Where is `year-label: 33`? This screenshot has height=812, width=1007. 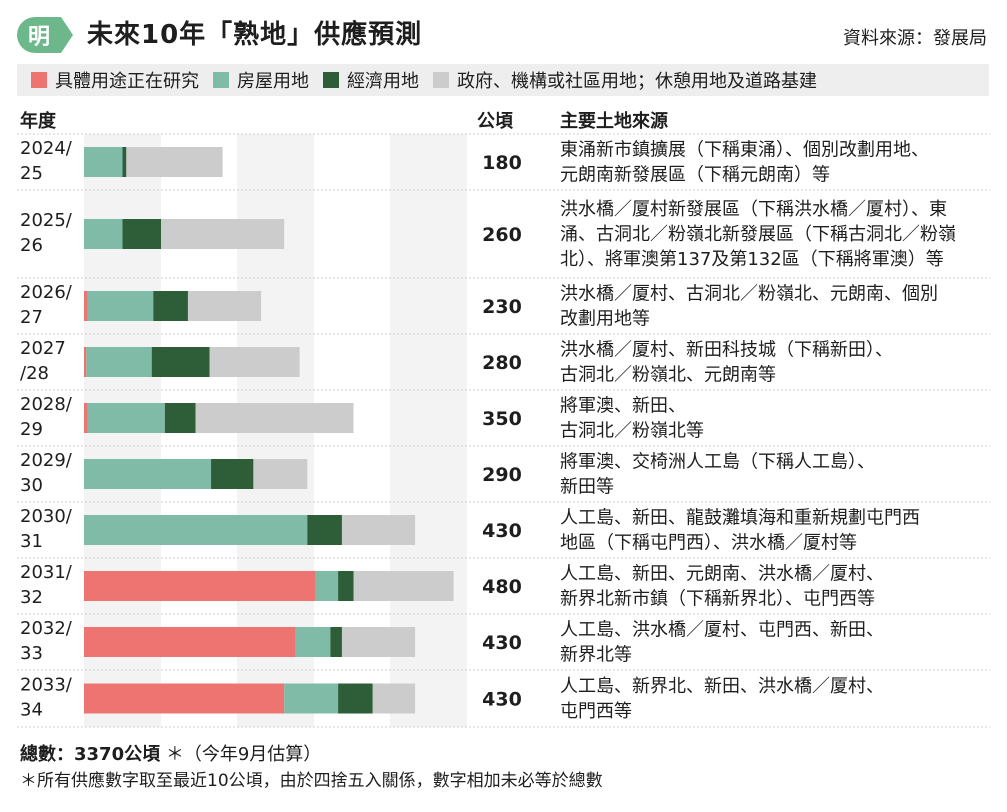 year-label: 33 is located at coordinates (31, 653).